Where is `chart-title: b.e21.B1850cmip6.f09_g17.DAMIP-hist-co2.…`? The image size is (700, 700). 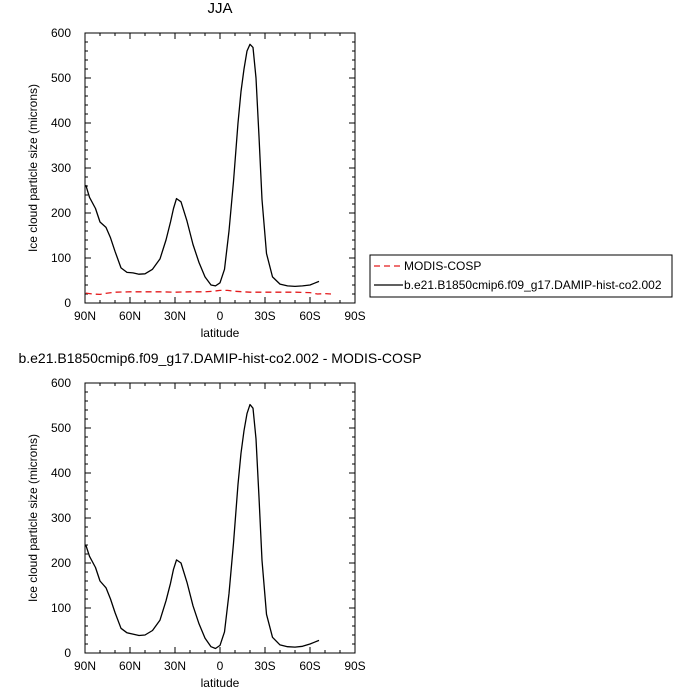
chart-title: b.e21.B1850cmip6.f09_g17.DAMIP-hist-co2.… is located at coordinates (219, 358).